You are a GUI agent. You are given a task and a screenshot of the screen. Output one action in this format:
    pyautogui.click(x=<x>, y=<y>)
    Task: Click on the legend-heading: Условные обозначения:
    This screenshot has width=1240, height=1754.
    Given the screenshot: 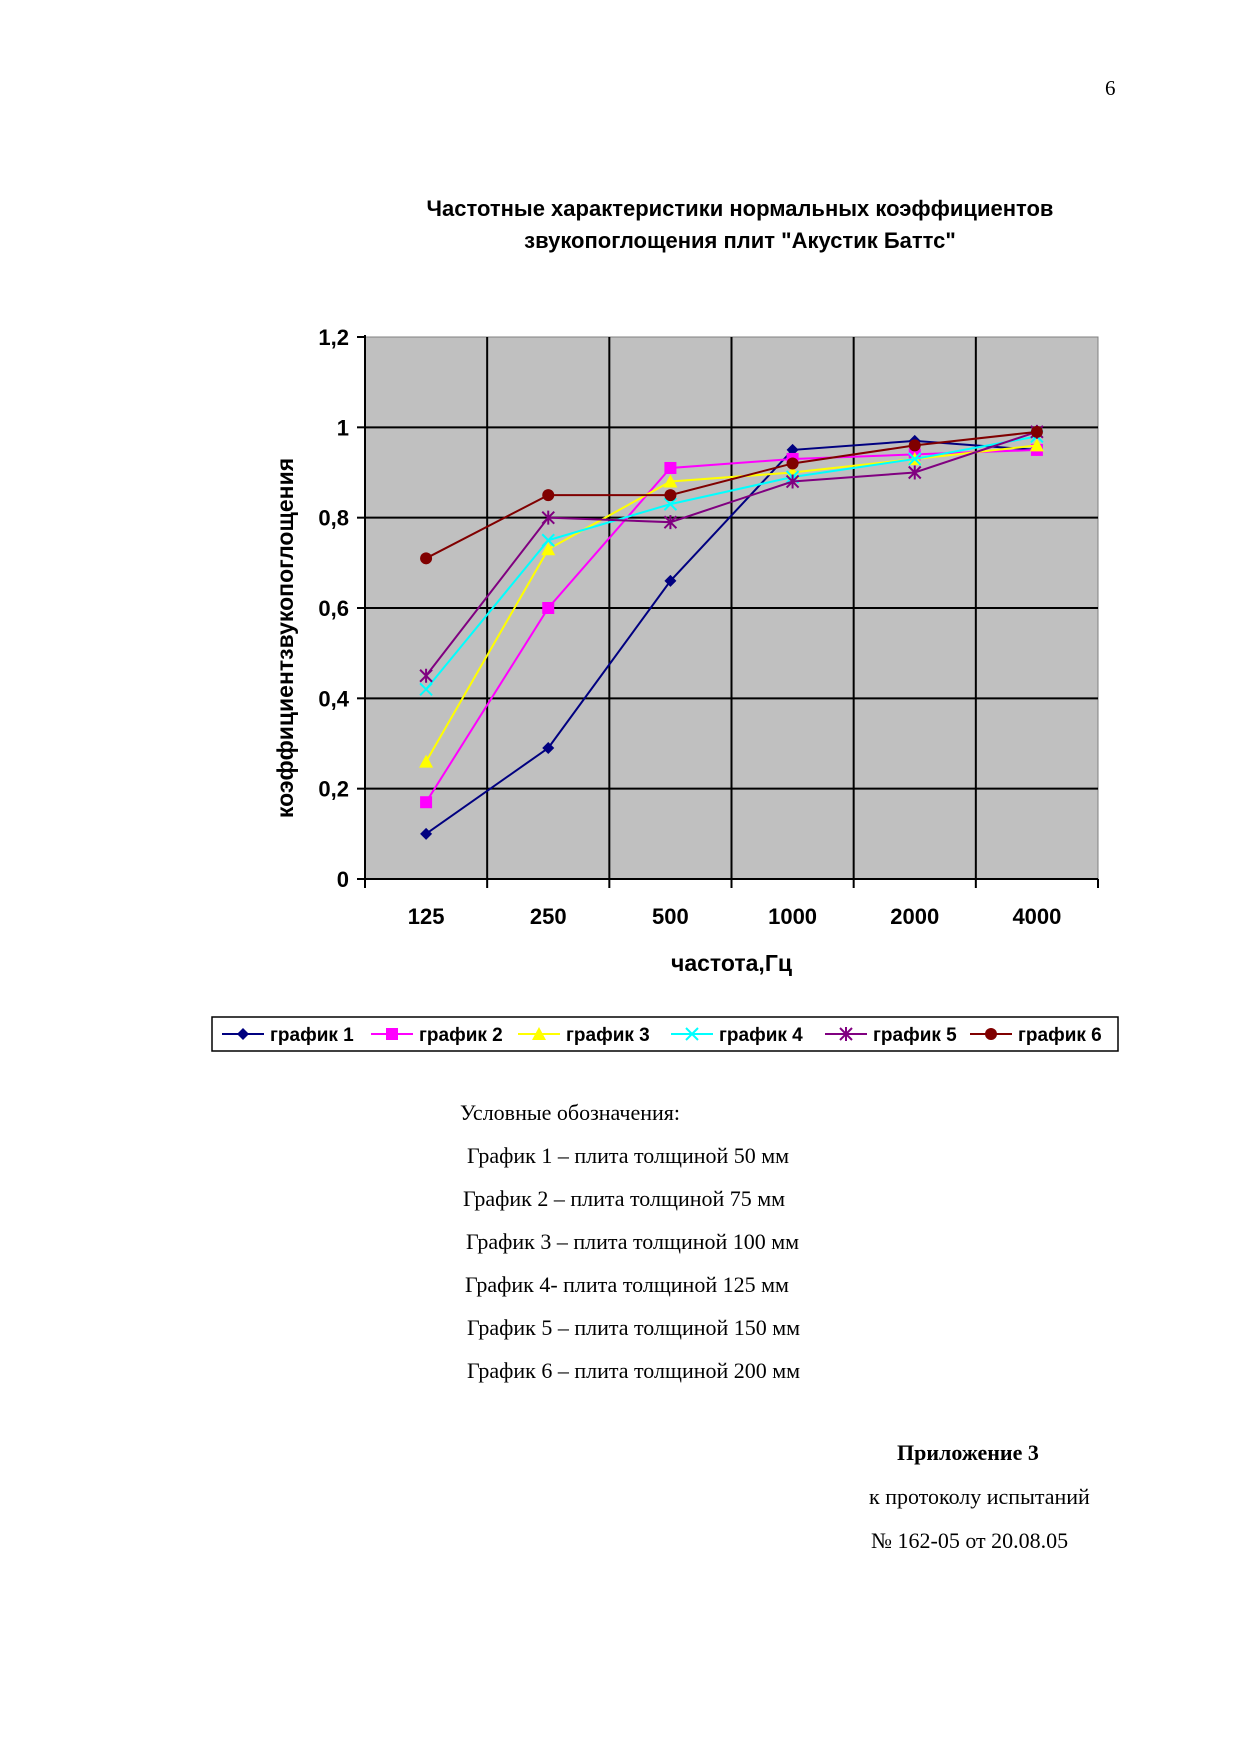 What is the action you would take?
    pyautogui.click(x=570, y=1112)
    